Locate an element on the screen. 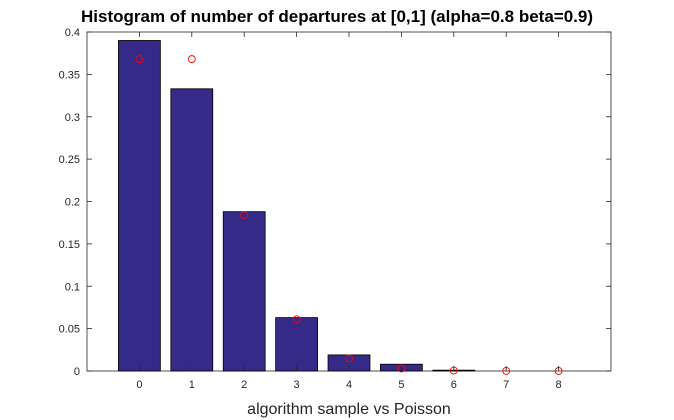  y-tick-label: 0.25 is located at coordinates (69, 160).